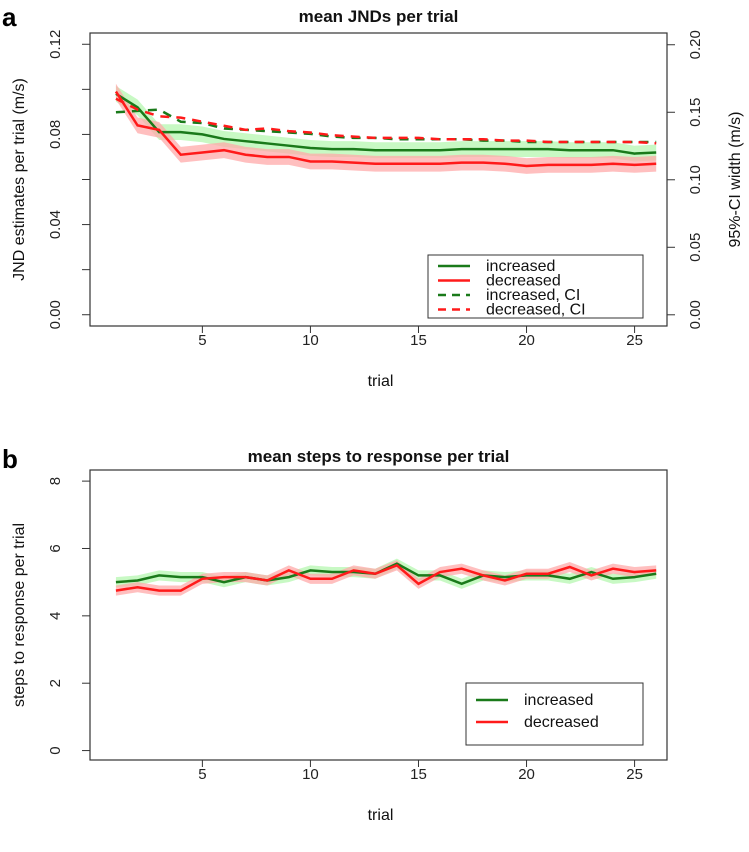  I want to click on panel-letter: b, so click(10, 459).